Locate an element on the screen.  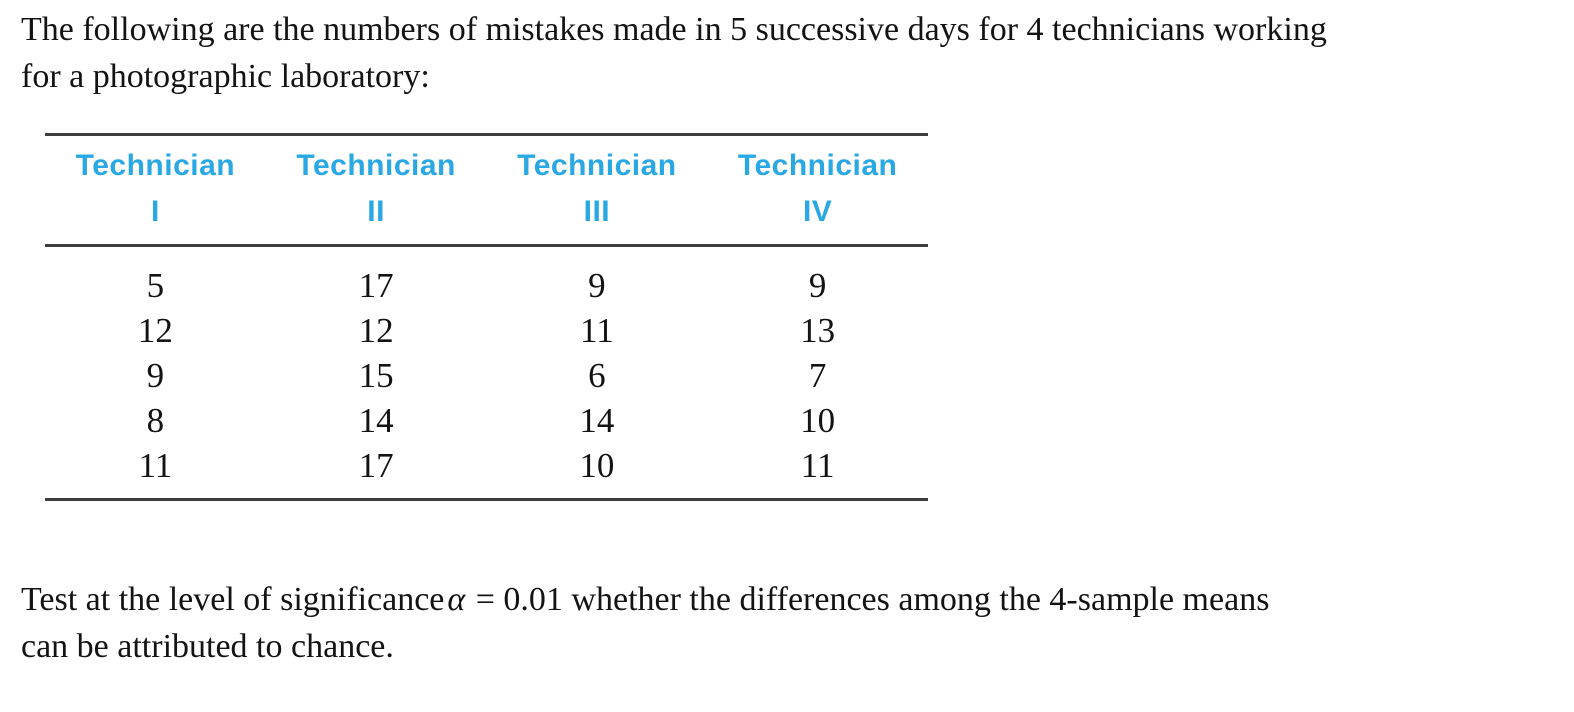
table-row: 9 15 6 7 is located at coordinates (486, 375).